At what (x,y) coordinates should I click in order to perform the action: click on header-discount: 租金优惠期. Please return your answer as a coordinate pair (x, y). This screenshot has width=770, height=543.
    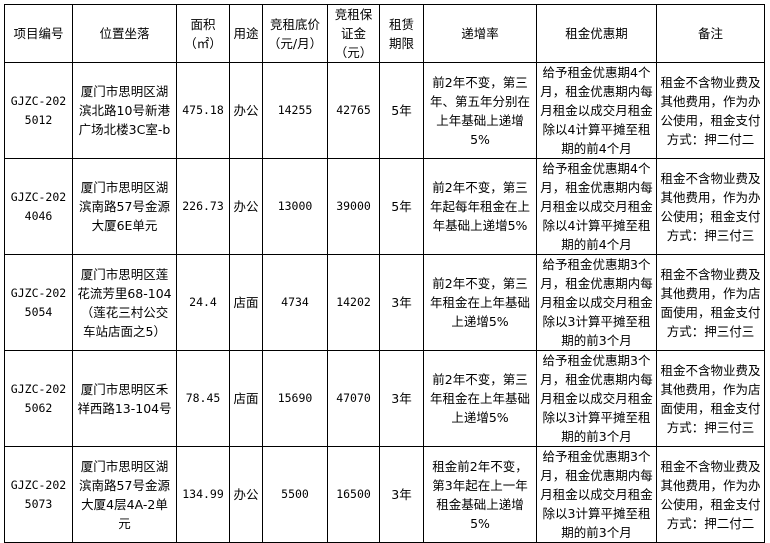
    Looking at the image, I should click on (596, 33).